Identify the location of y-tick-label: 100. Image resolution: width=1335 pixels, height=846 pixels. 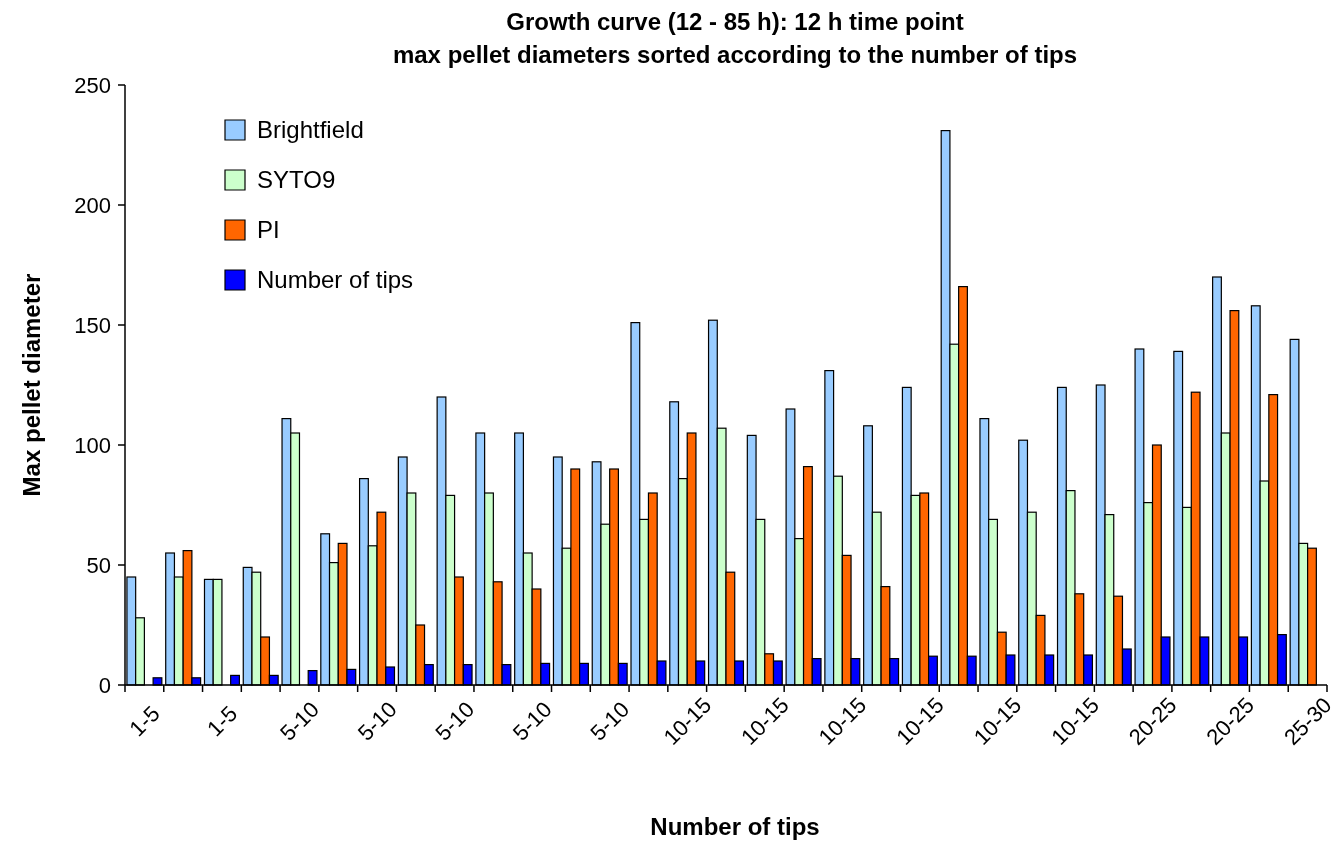
(92, 445).